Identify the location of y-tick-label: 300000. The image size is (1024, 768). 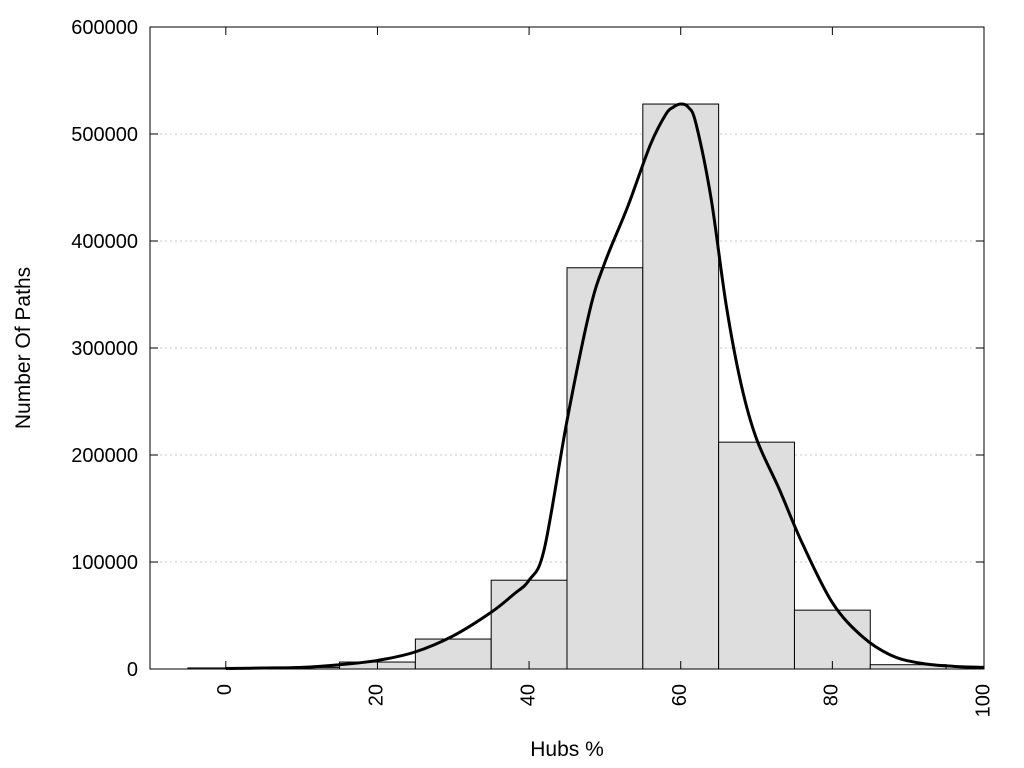
(104, 349).